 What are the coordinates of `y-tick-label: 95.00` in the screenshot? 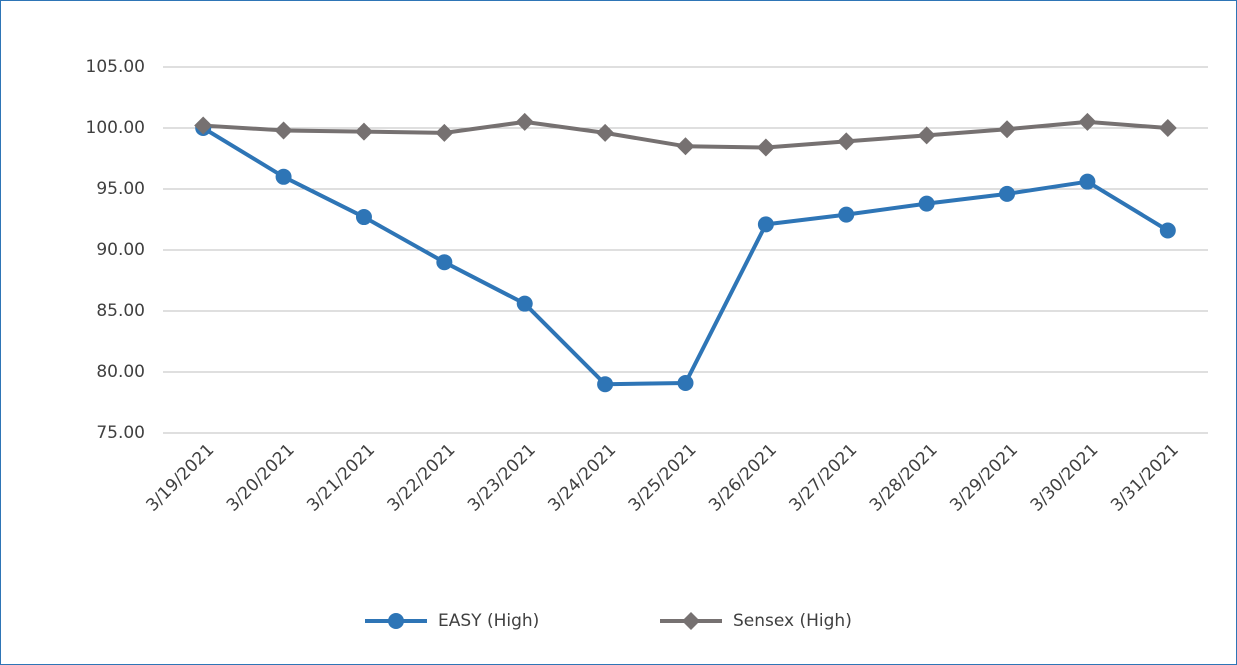 It's located at (120, 189).